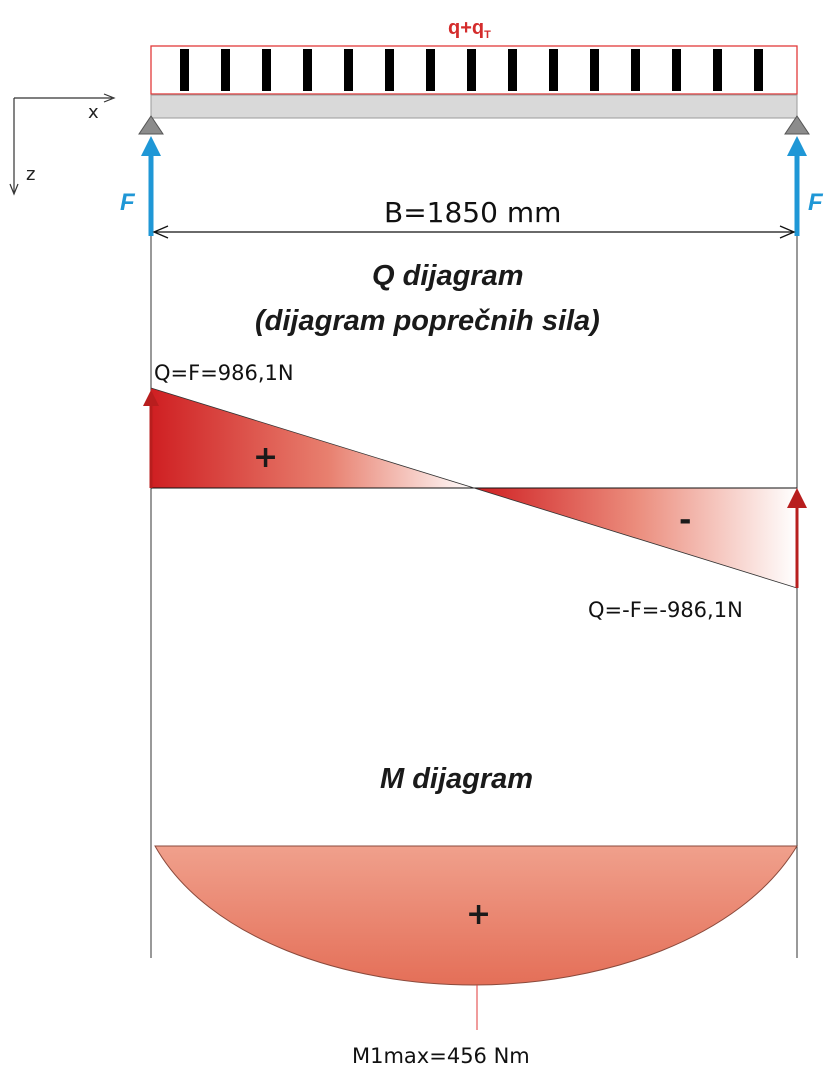 Image resolution: width=827 pixels, height=1071 pixels. Describe the element at coordinates (30, 174) in the screenshot. I see `z-axis-label: z` at that location.